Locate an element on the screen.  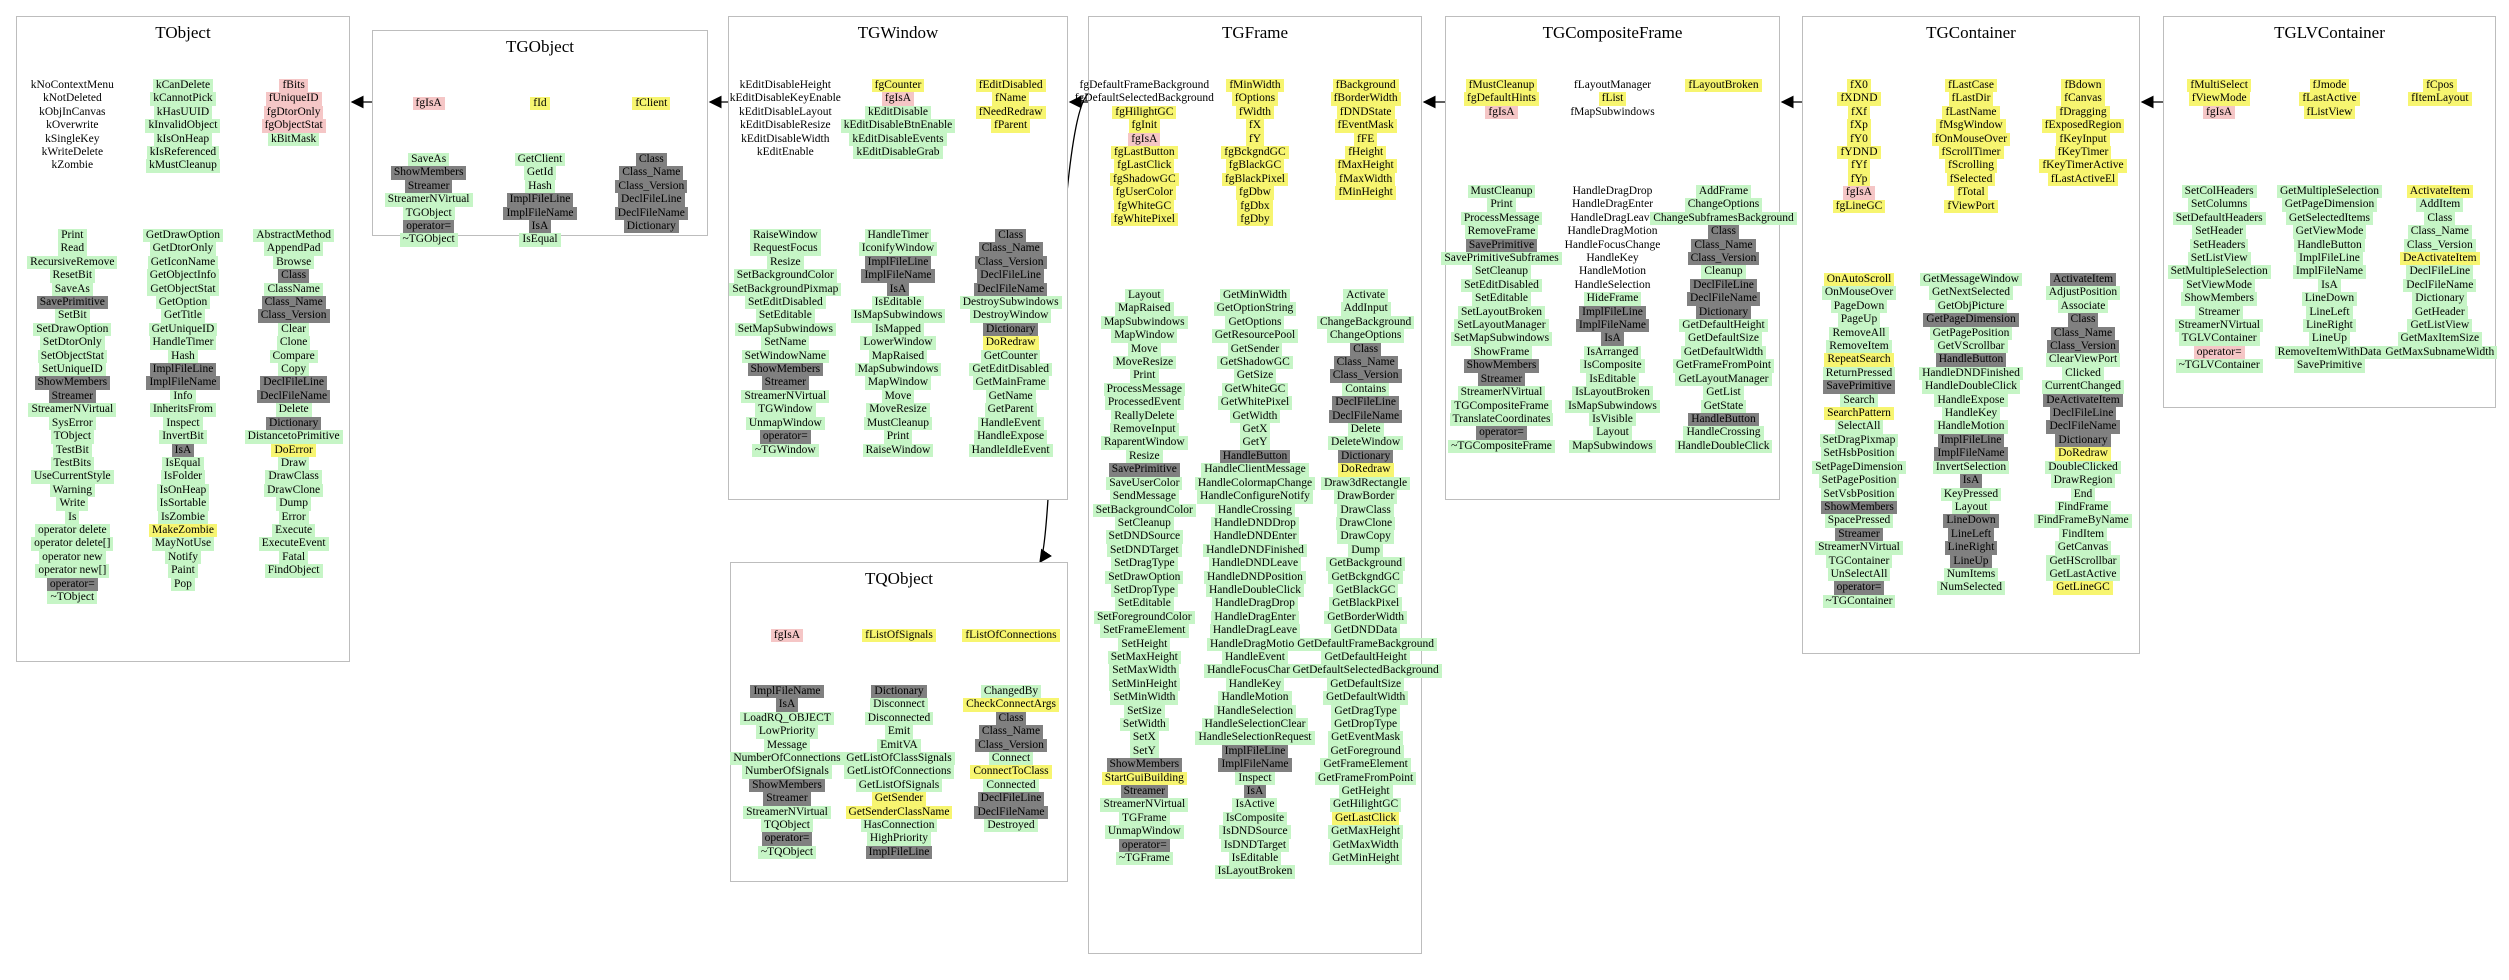
member-item: ChangedBy is located at coordinates (1011, 692).